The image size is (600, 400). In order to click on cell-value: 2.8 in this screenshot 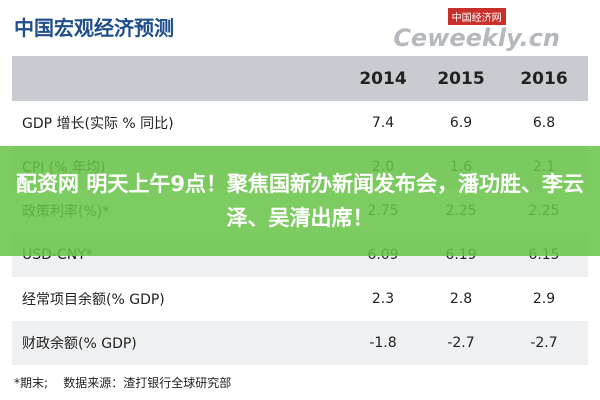, I will do `click(461, 299)`.